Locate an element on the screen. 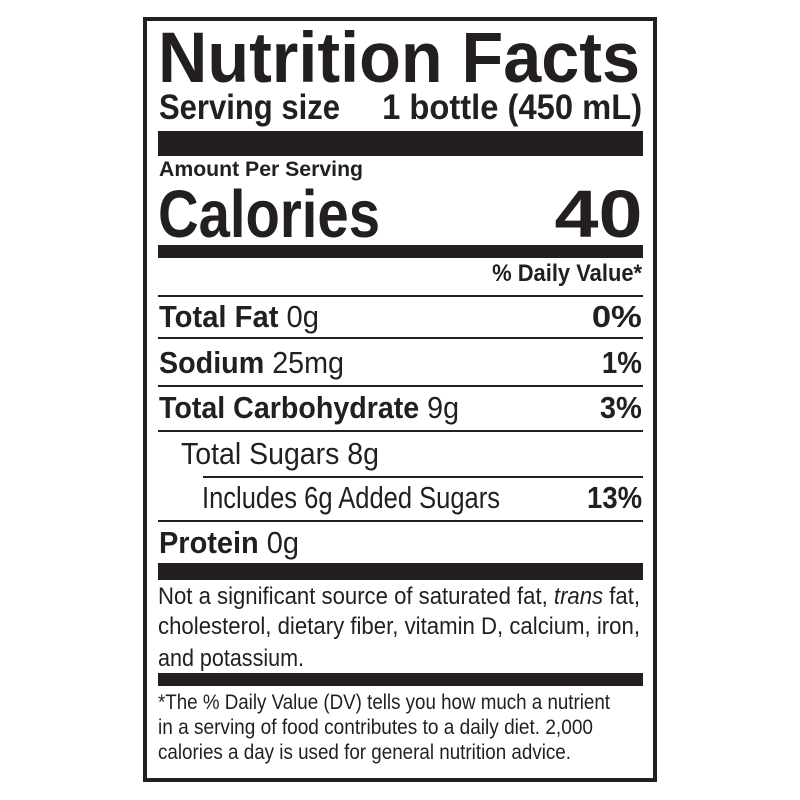 This screenshot has width=800, height=800. nutrient-name: Sodium is located at coordinates (212, 362).